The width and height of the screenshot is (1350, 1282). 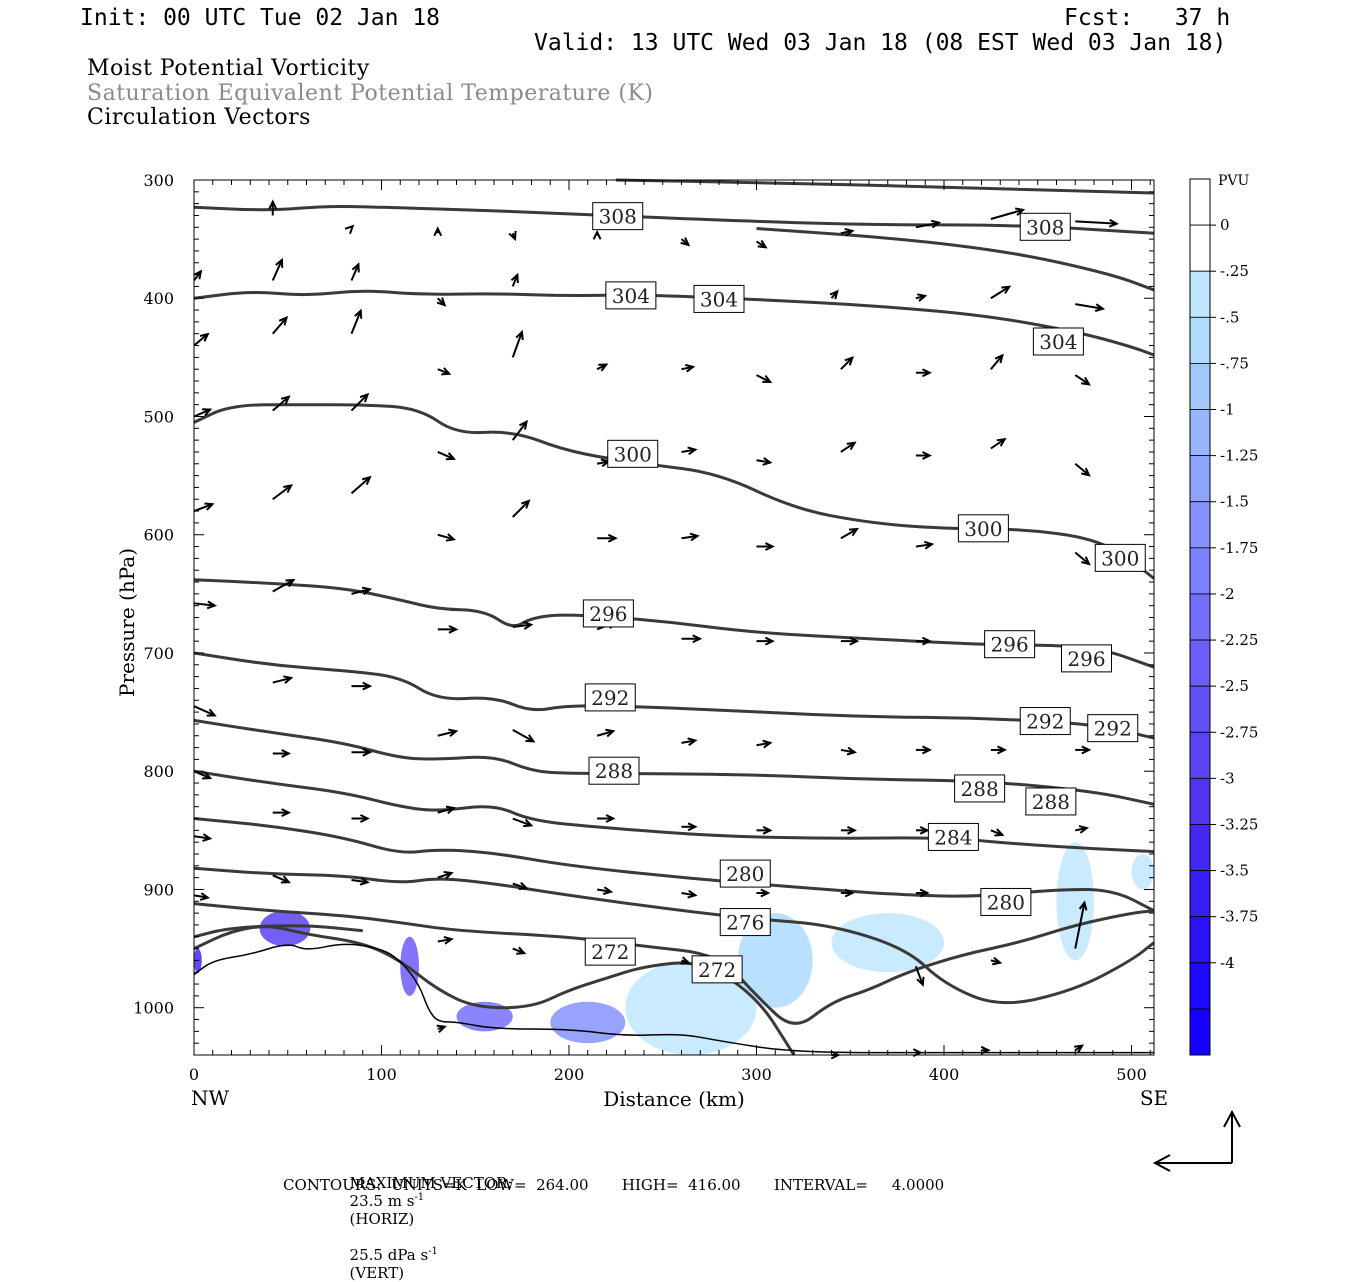 I want to click on y-tick-label: 600, so click(x=158, y=535).